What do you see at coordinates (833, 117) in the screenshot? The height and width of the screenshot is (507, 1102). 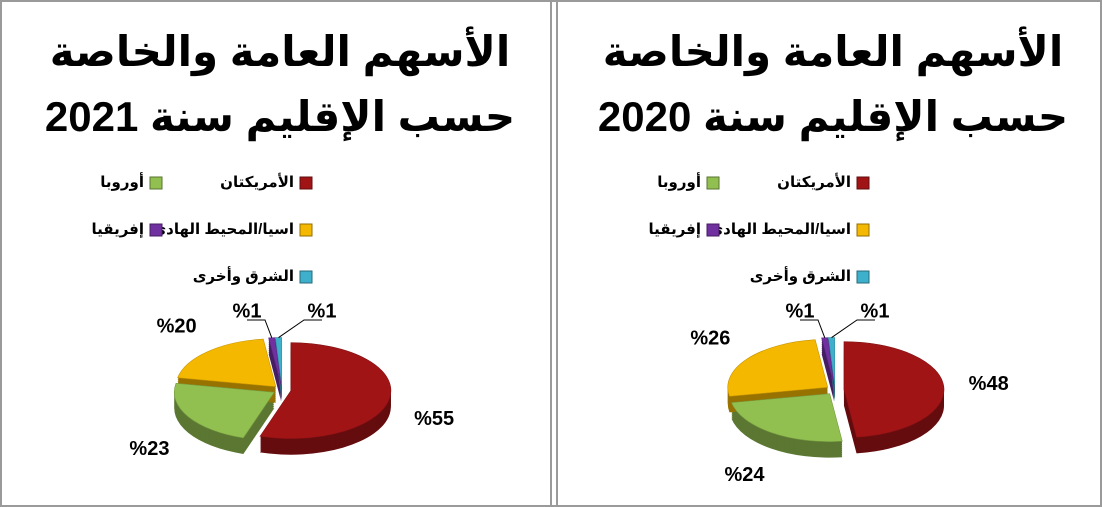 I see `chart-title: حسب الإقليم سنة 2020` at bounding box center [833, 117].